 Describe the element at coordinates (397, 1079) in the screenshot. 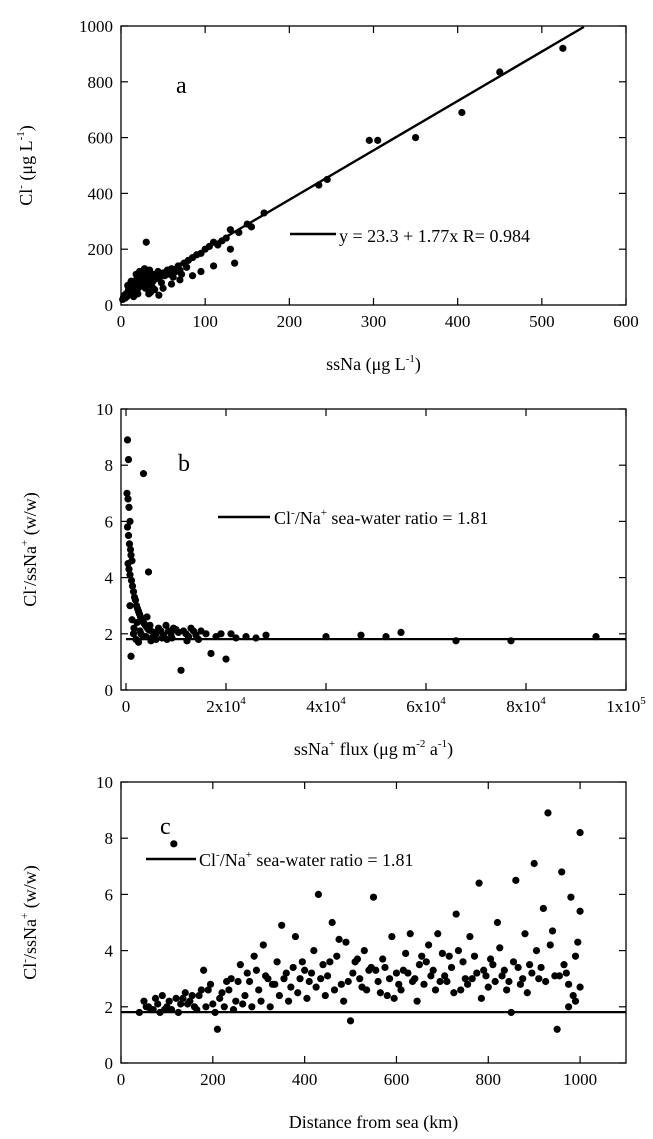

I see `x-tick-label: 600` at that location.